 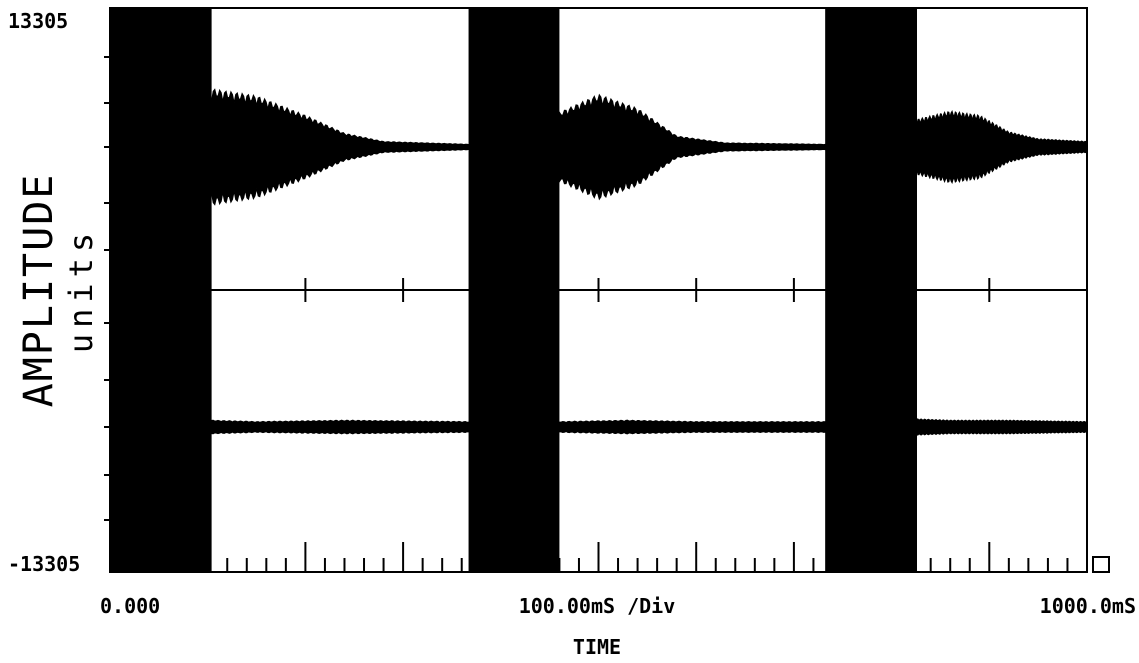 What do you see at coordinates (597, 647) in the screenshot?
I see `x-axis-title: TIME` at bounding box center [597, 647].